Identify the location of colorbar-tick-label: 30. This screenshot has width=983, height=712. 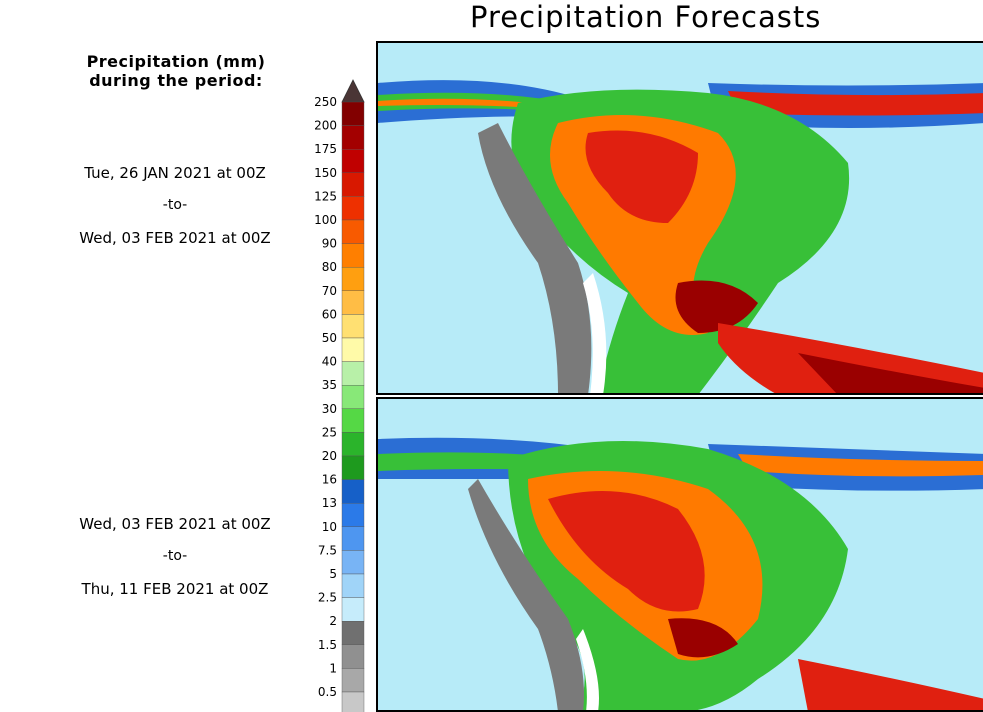
(329, 409).